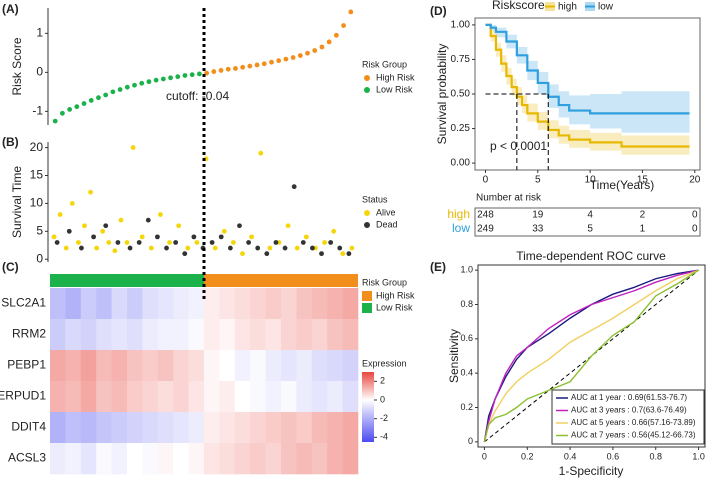  I want to click on y-tick-label: 0, so click(39, 72).